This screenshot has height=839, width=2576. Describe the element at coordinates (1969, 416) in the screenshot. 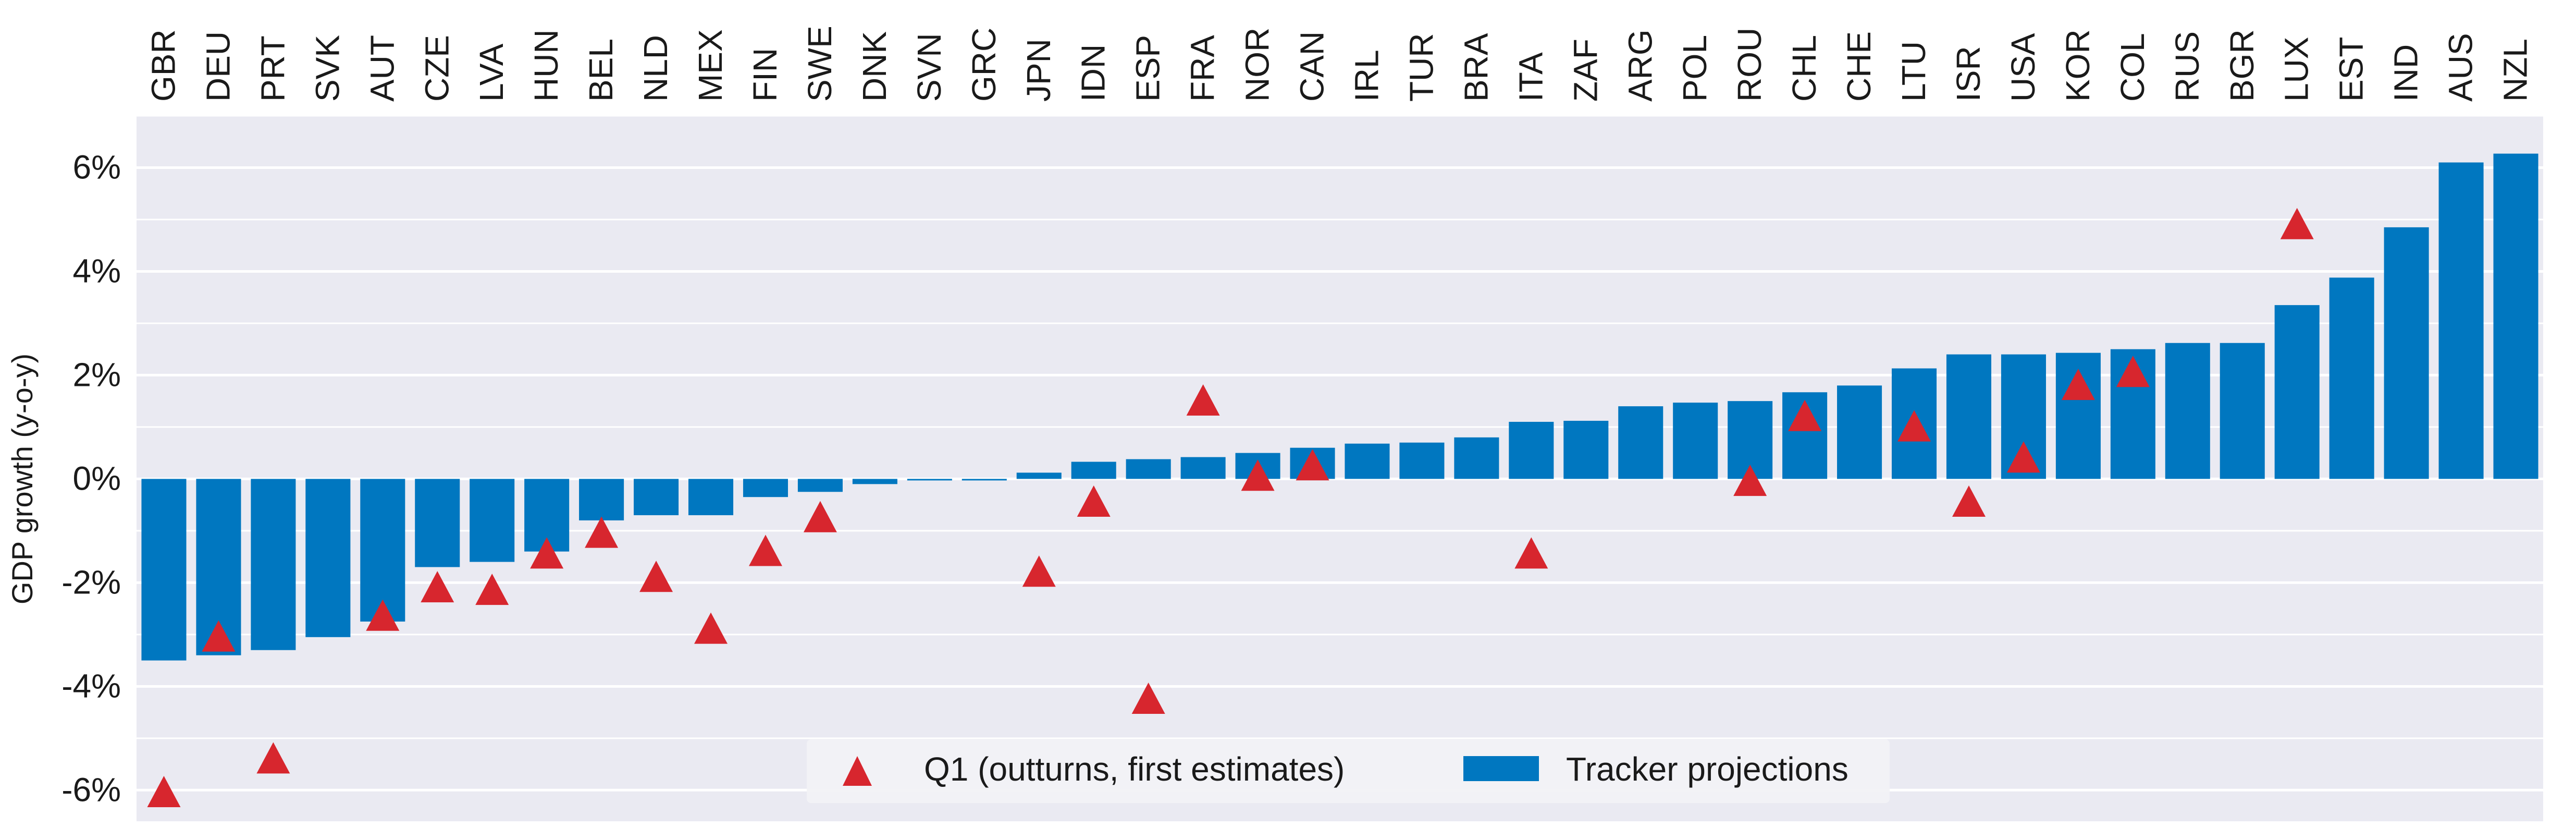

I see `bar-isr` at that location.